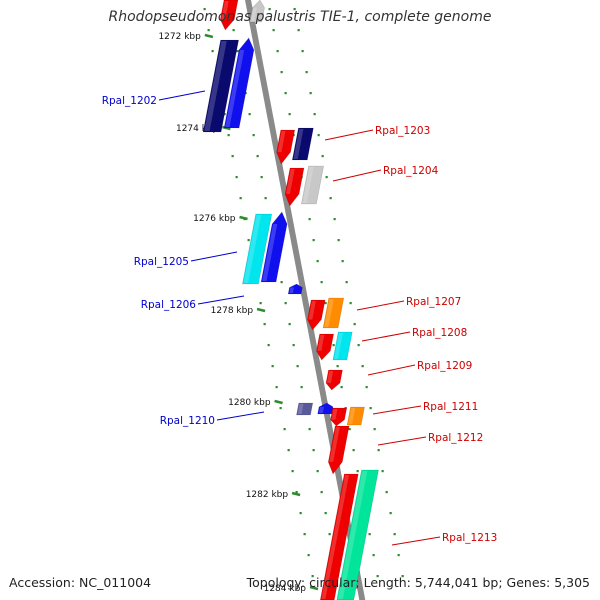 This screenshot has width=600, height=600. What do you see at coordinates (129, 101) in the screenshot?
I see `gene-label: Rpal_1202` at bounding box center [129, 101].